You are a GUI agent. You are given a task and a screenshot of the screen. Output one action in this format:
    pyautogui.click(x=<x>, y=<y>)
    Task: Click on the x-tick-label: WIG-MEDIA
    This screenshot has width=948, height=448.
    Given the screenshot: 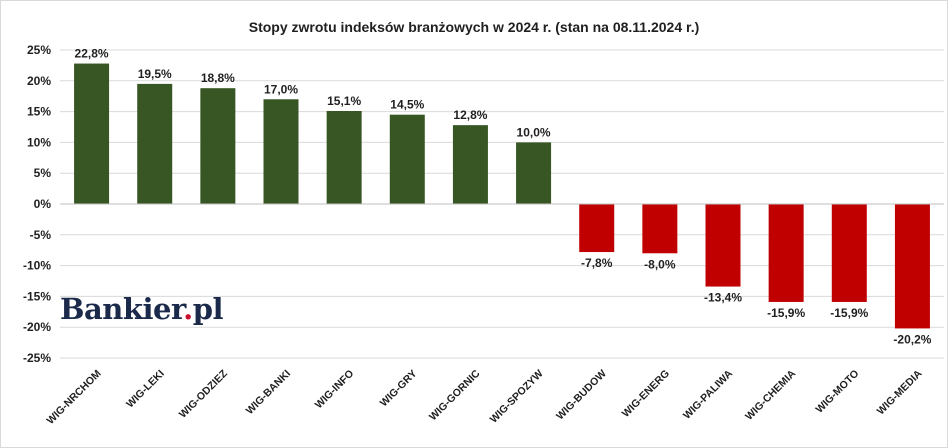 What is the action you would take?
    pyautogui.click(x=900, y=392)
    